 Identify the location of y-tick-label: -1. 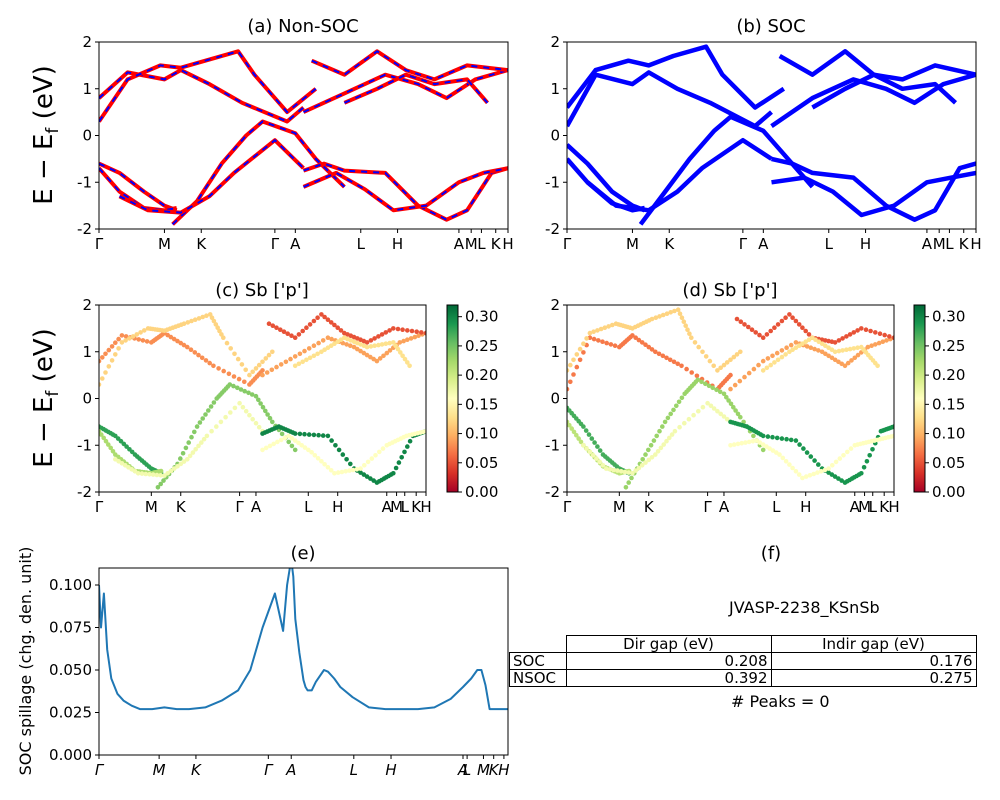
(84, 182).